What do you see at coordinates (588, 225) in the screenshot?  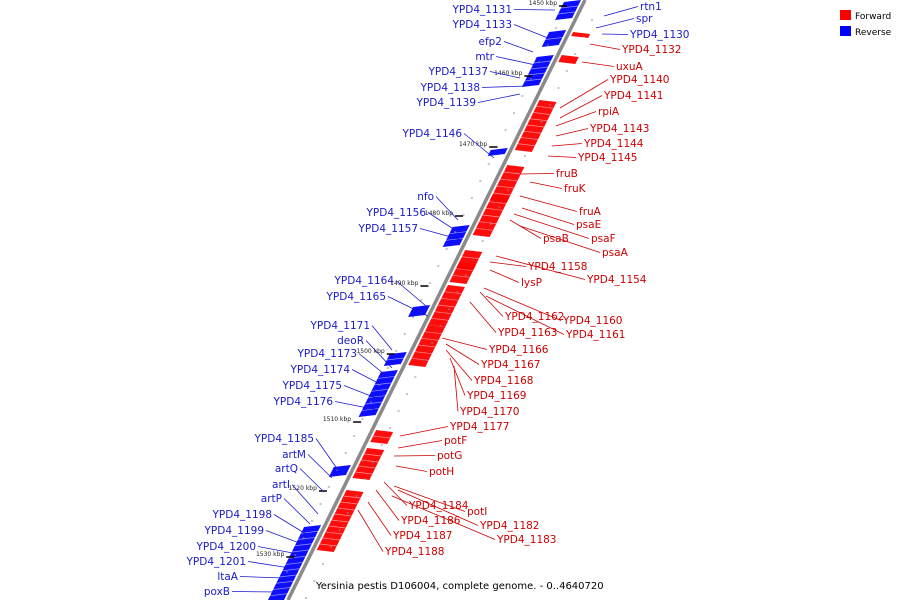 I see `forward-gene-label: psaE` at bounding box center [588, 225].